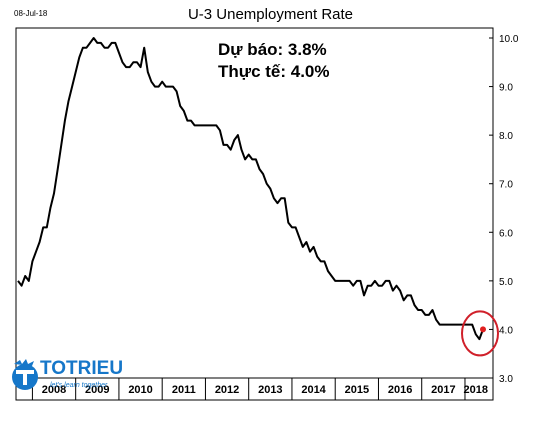  I want to click on x-tick-label: 2017, so click(443, 390).